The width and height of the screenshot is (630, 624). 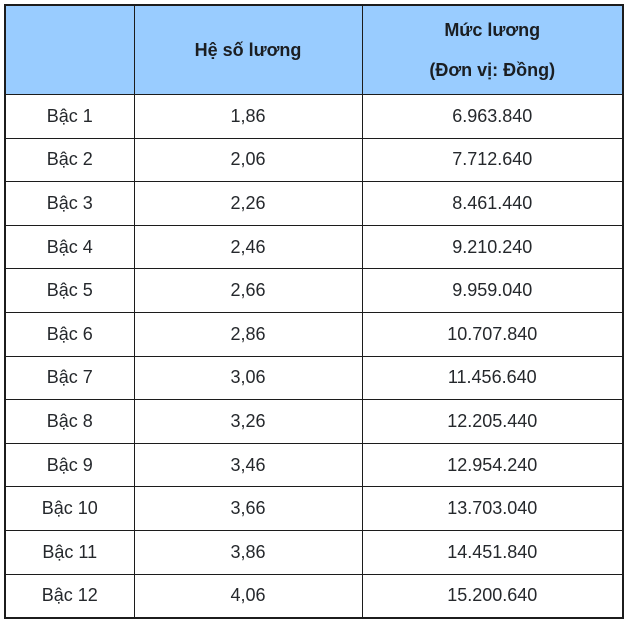 I want to click on salary-cell: 6.963.840, so click(x=492, y=116).